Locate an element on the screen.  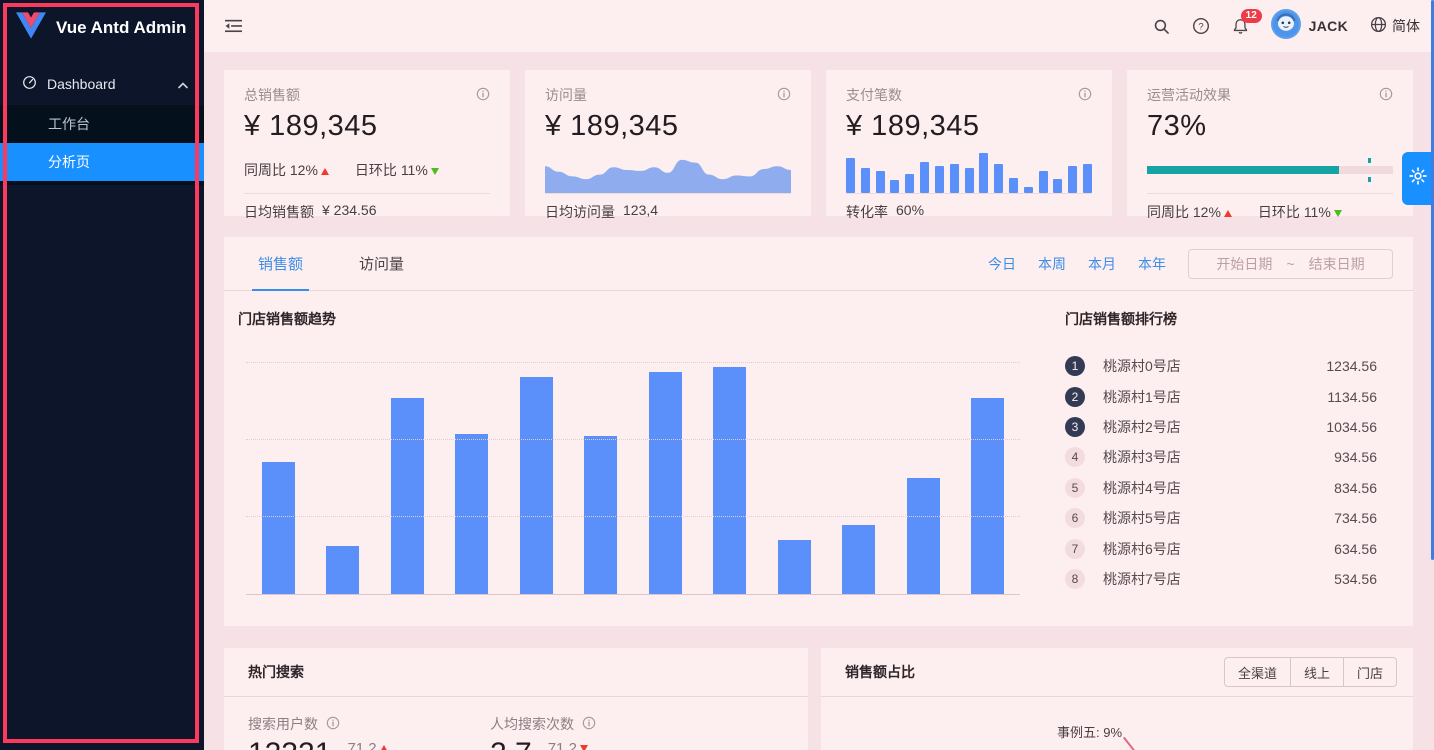
ranking-title: 门店销售额排行榜 is located at coordinates (1121, 319).